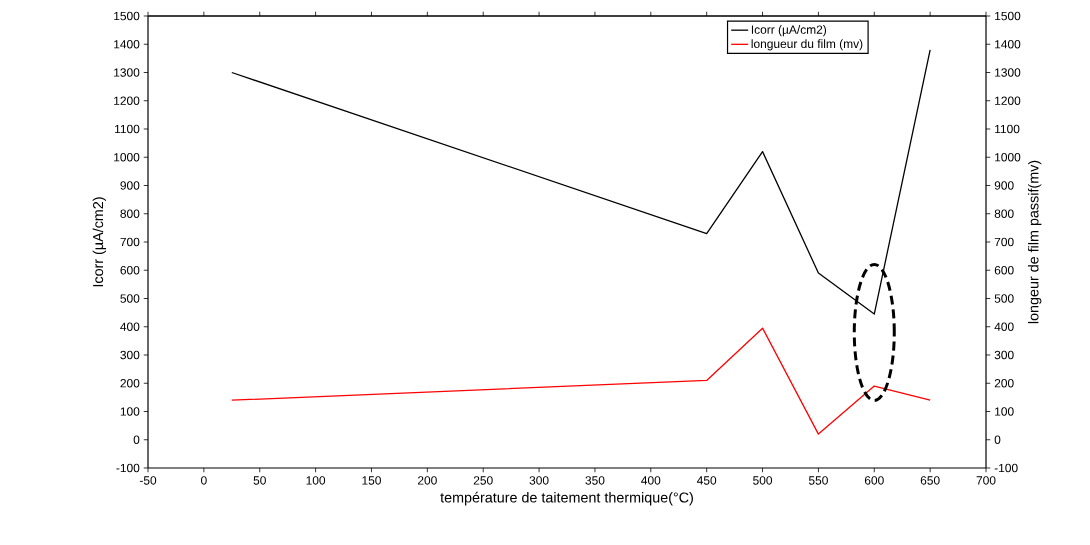 This screenshot has width=1090, height=545. Describe the element at coordinates (595, 480) in the screenshot. I see `x-tick-label: 350` at that location.